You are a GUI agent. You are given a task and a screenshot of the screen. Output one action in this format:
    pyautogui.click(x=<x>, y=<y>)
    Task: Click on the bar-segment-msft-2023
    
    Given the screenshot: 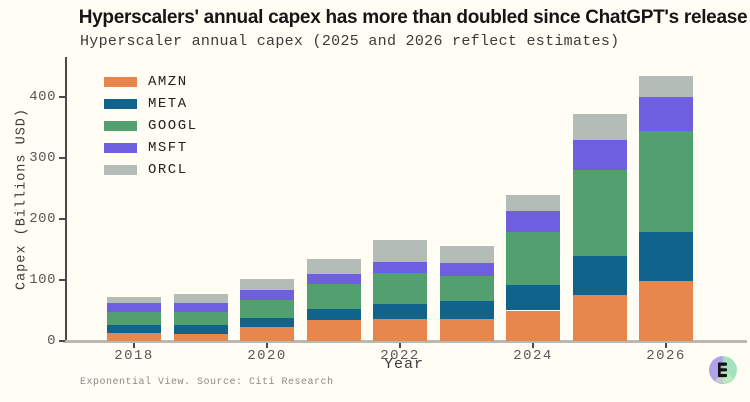 What is the action you would take?
    pyautogui.click(x=466, y=269)
    